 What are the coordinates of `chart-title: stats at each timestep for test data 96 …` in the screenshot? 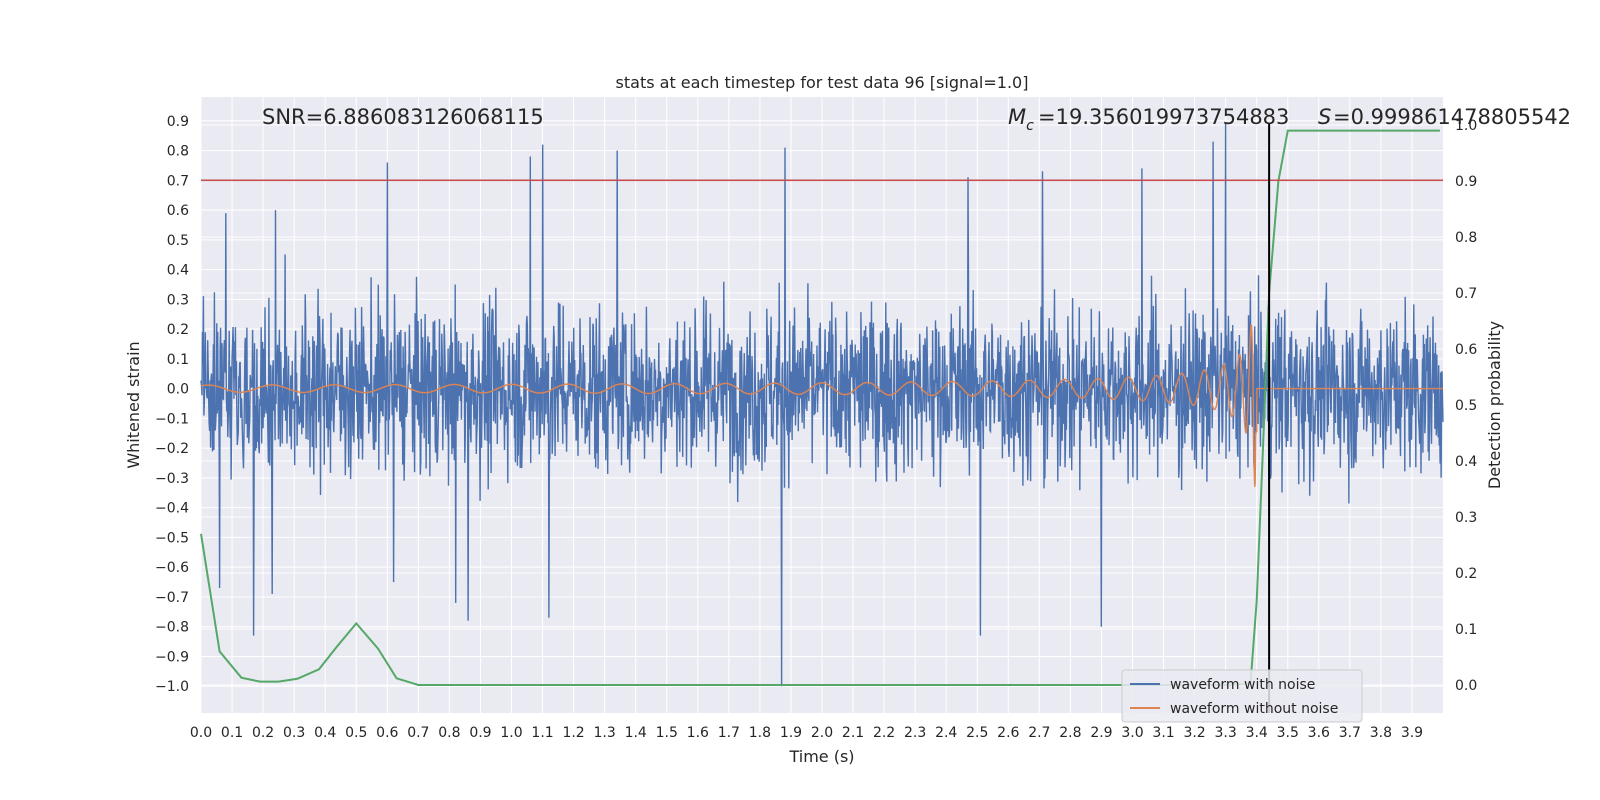 It's located at (822, 82).